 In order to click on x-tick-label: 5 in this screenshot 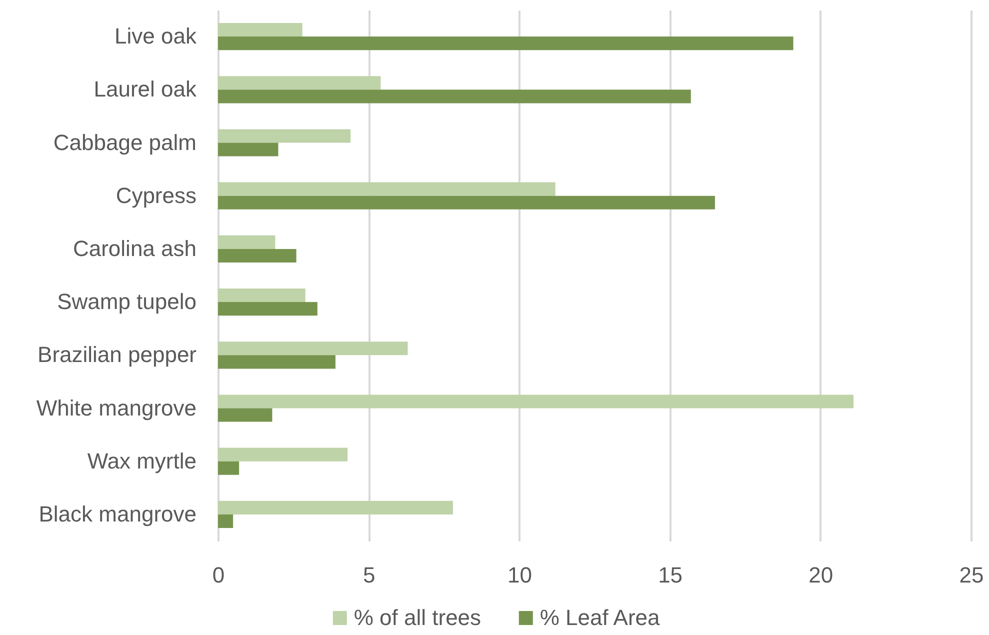, I will do `click(369, 575)`.